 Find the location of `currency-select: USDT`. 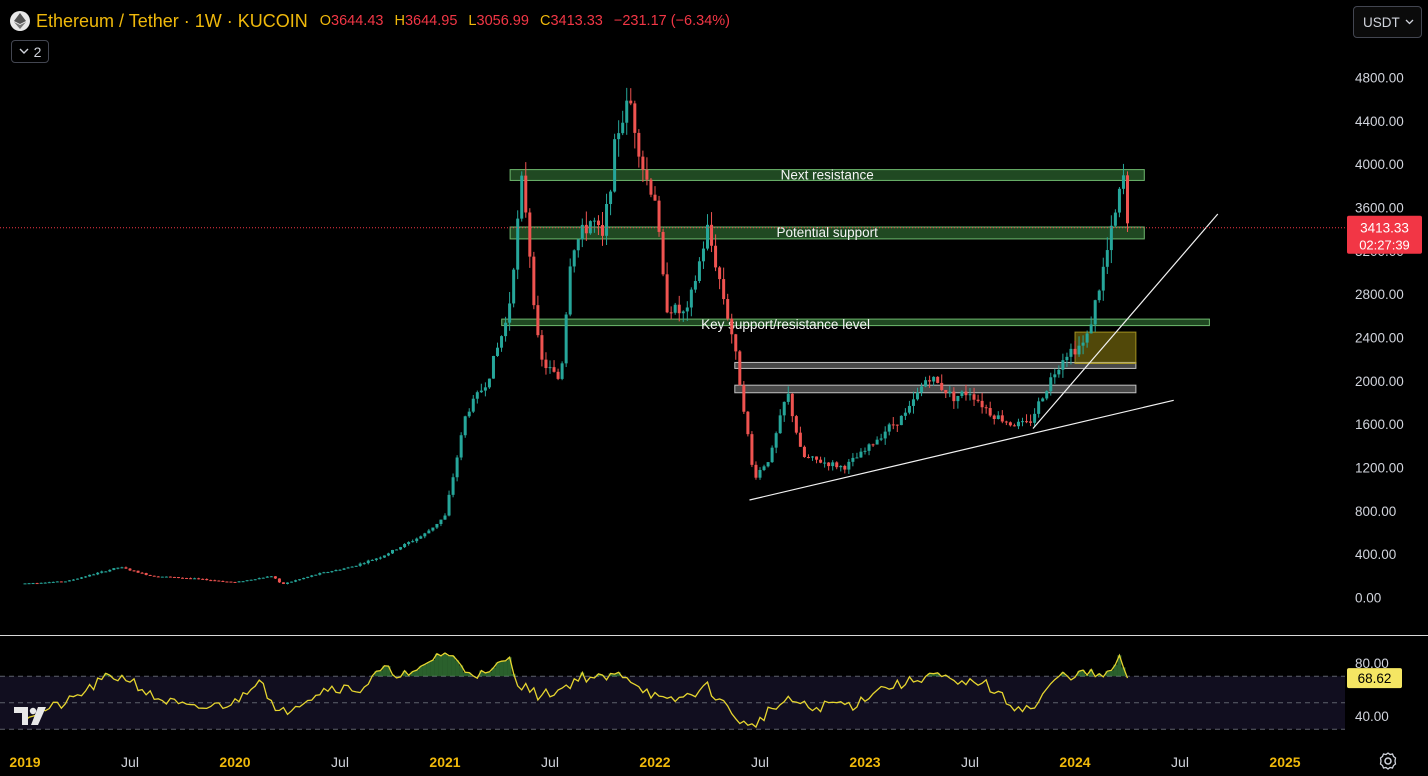

currency-select: USDT is located at coordinates (1387, 22).